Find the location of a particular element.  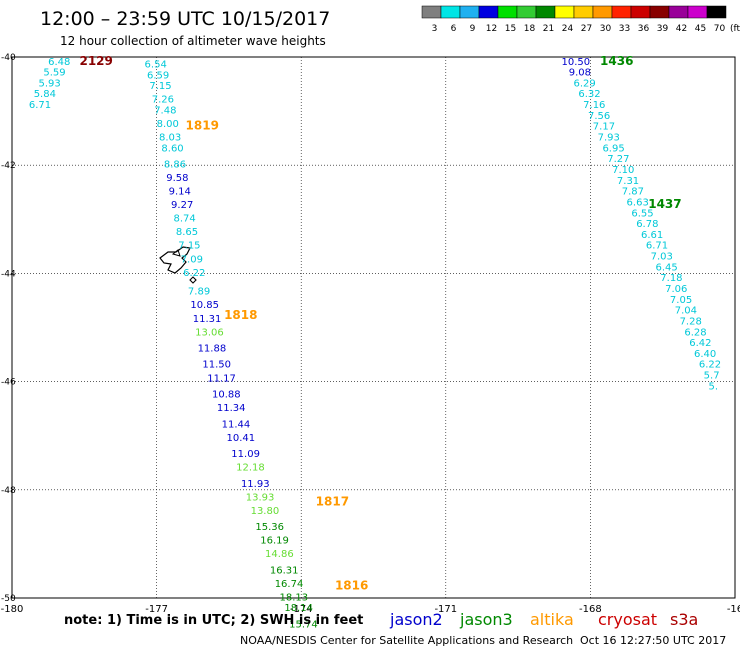

x-tick-label: -177 is located at coordinates (156, 609).